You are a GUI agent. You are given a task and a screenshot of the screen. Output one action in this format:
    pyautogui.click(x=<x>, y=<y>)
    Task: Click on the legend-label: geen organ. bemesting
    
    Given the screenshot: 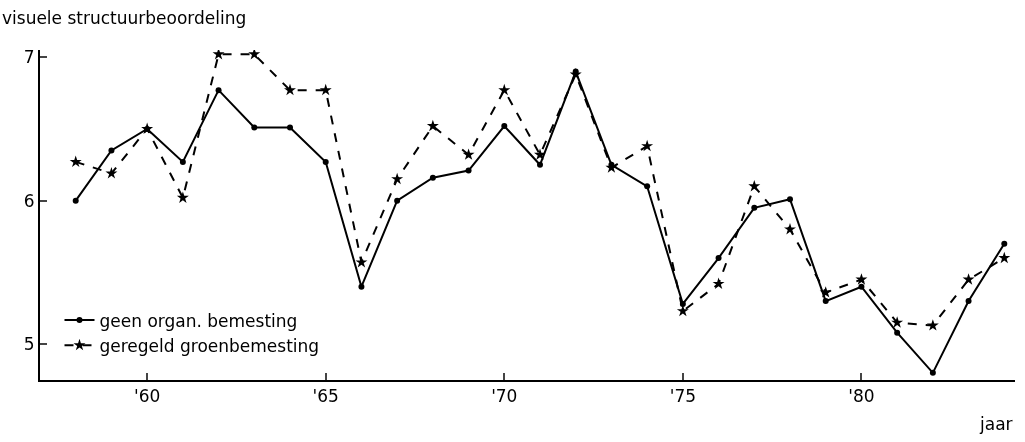 What is the action you would take?
    pyautogui.click(x=198, y=320)
    